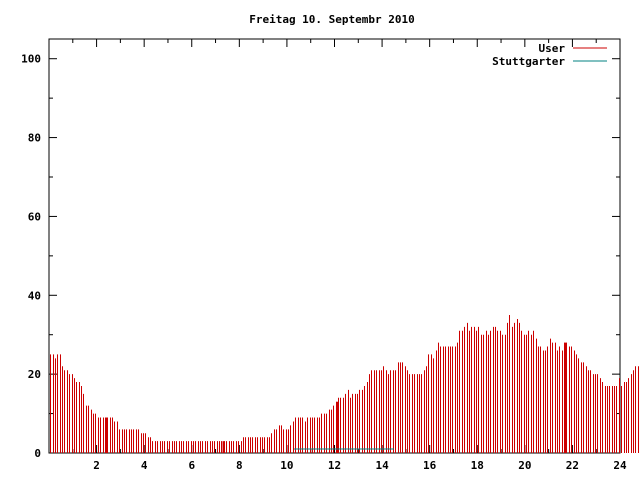 The width and height of the screenshot is (640, 480). What do you see at coordinates (144, 465) in the screenshot?
I see `x-tick-label: 4` at bounding box center [144, 465].